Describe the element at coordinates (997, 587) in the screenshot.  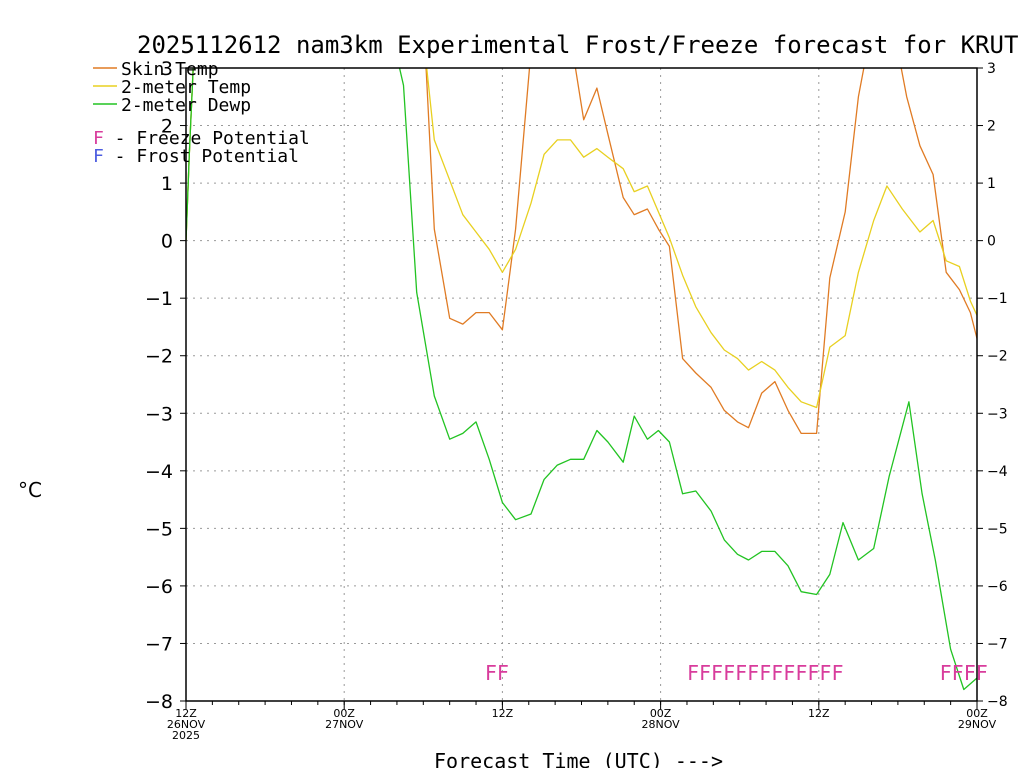
I see `y-tick-label-right: −6` at that location.